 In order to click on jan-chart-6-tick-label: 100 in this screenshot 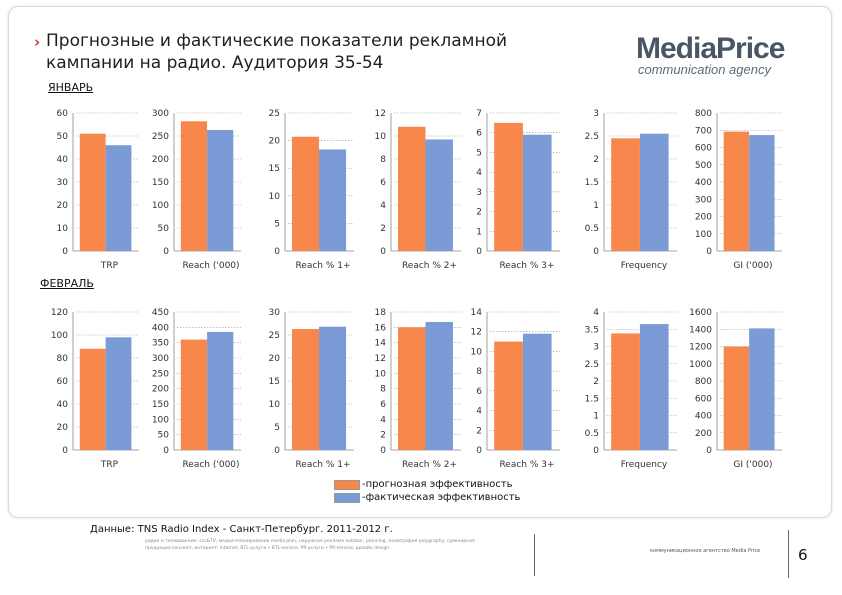, I will do `click(703, 235)`.